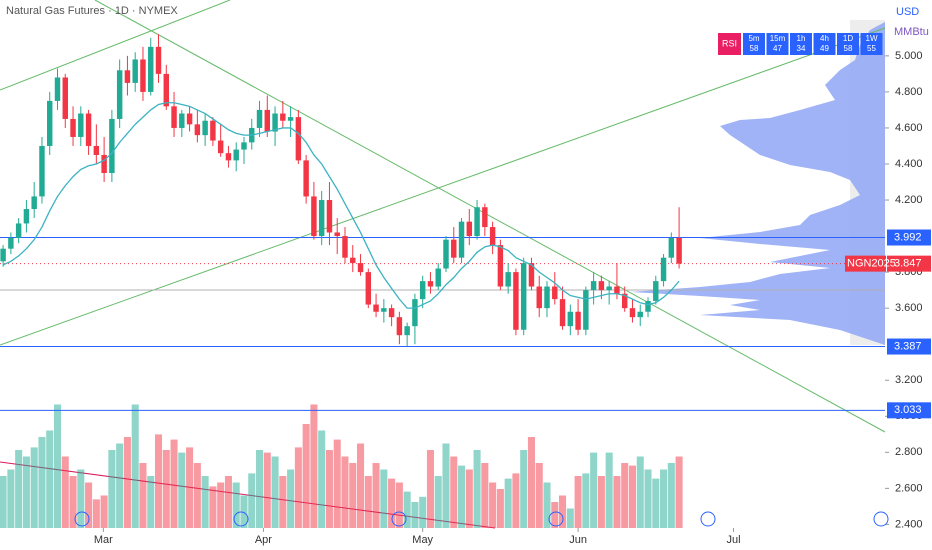 The width and height of the screenshot is (932, 550). What do you see at coordinates (753, 38) in the screenshot?
I see `timeframe-label: 5m` at bounding box center [753, 38].